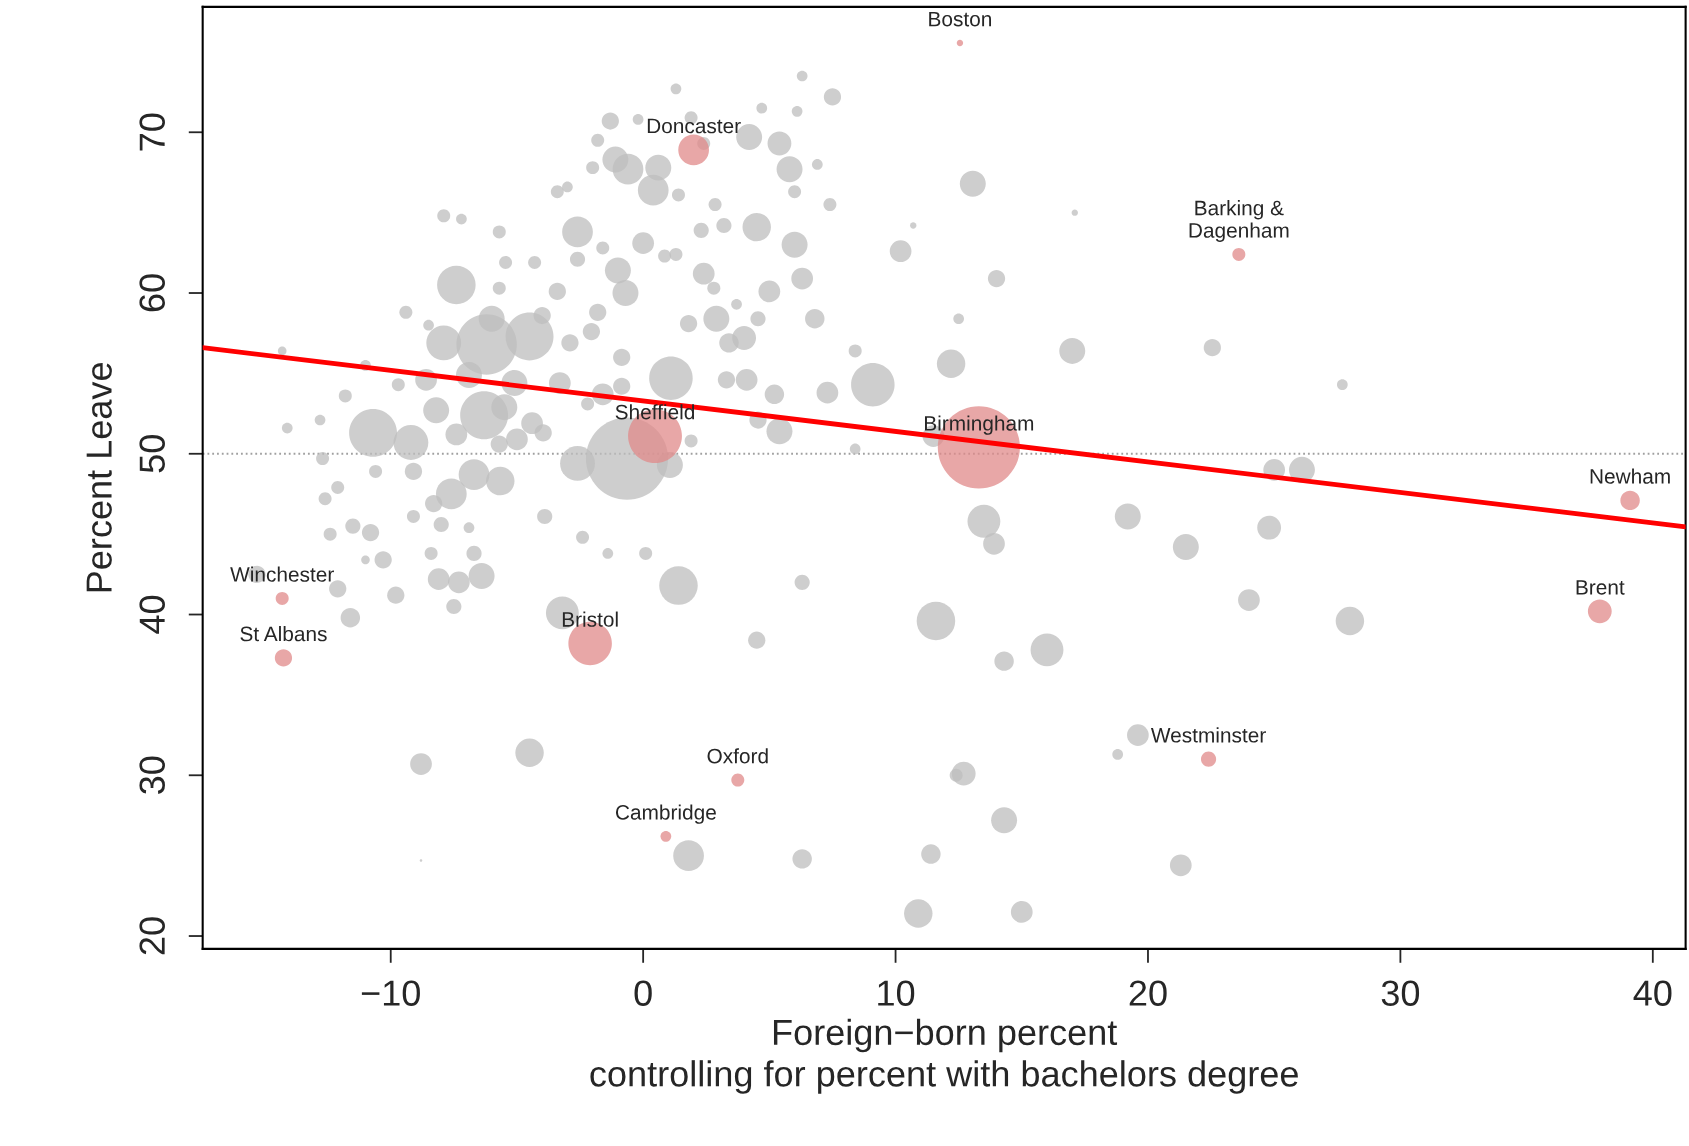  Describe the element at coordinates (1239, 221) in the screenshot. I see `annotation: Barking & Dagenham` at that location.